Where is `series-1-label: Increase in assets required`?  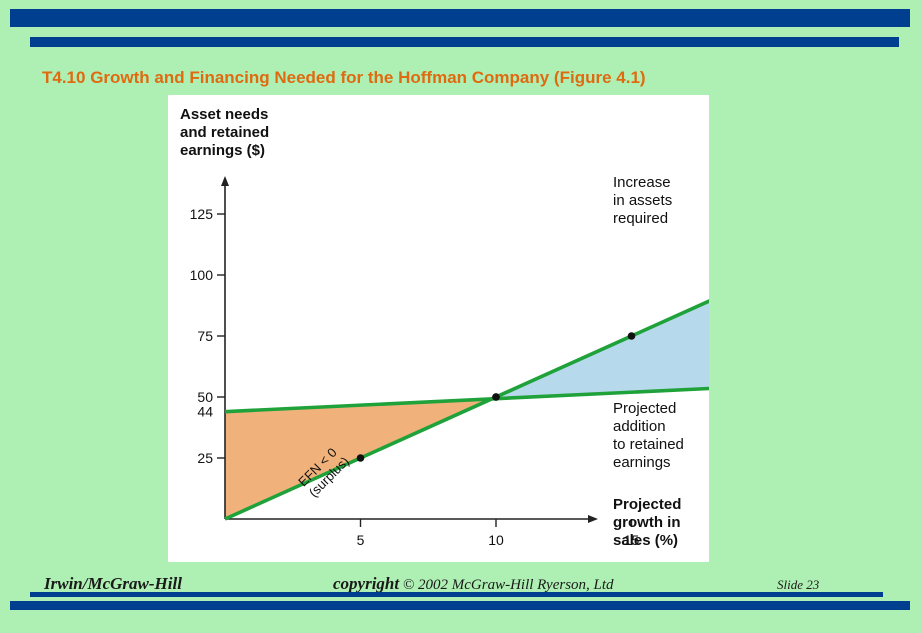 series-1-label: Increase in assets required is located at coordinates (642, 200).